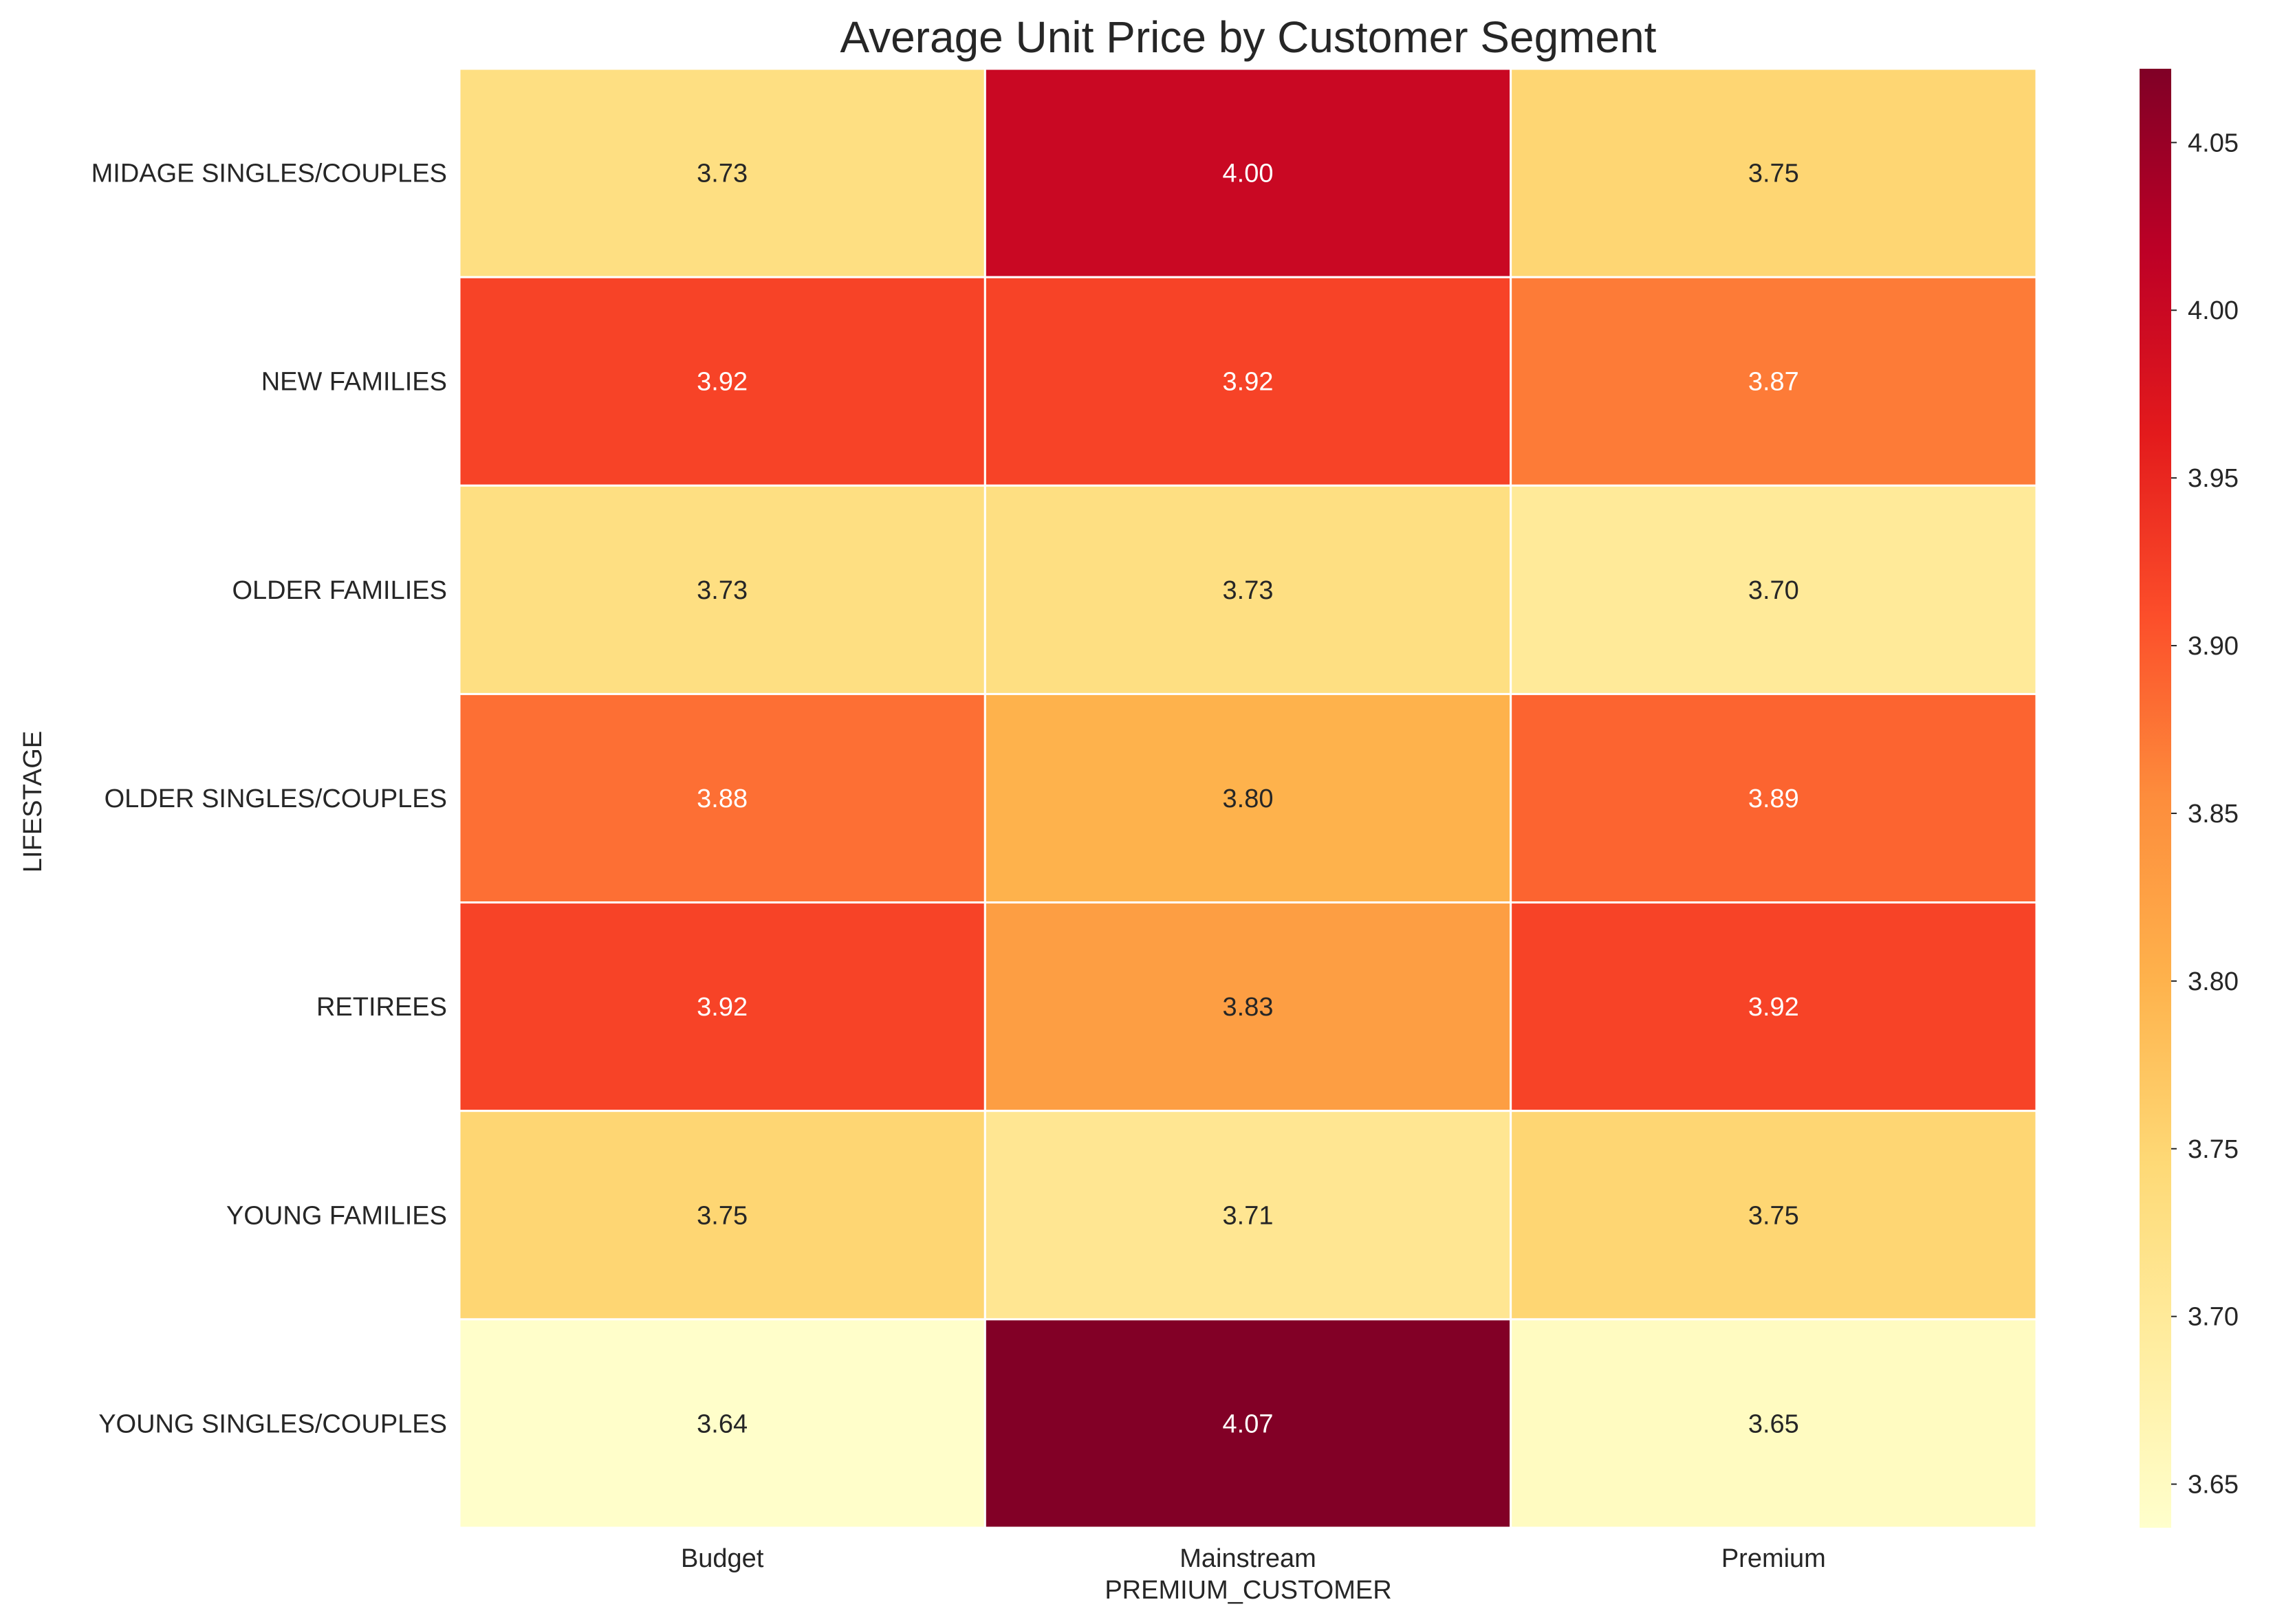  I want to click on y-tick-label: YOUNG FAMILIES, so click(336, 1215).